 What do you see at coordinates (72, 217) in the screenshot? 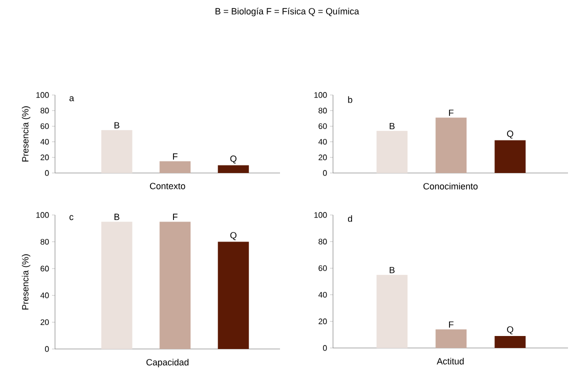
I see `chart-title: c` at bounding box center [72, 217].